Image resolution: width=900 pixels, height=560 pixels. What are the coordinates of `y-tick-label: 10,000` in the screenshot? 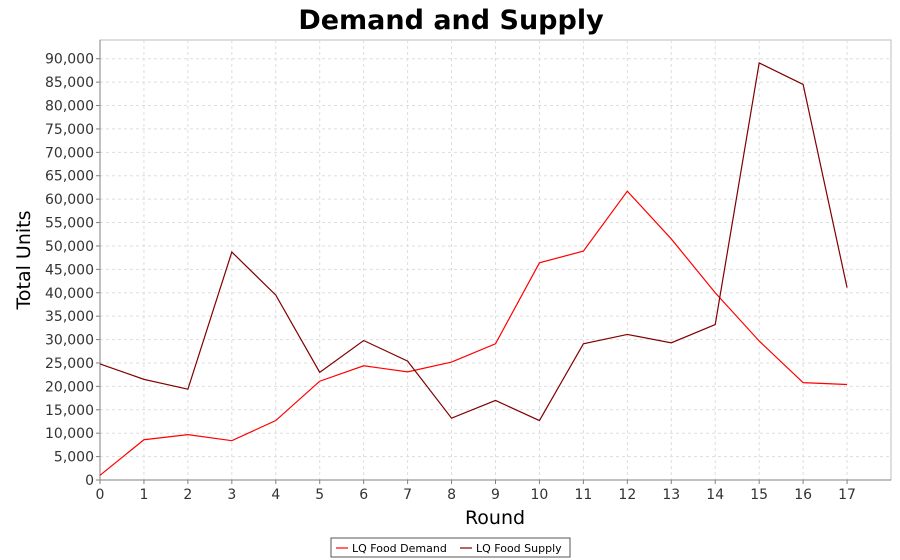 It's located at (69, 434).